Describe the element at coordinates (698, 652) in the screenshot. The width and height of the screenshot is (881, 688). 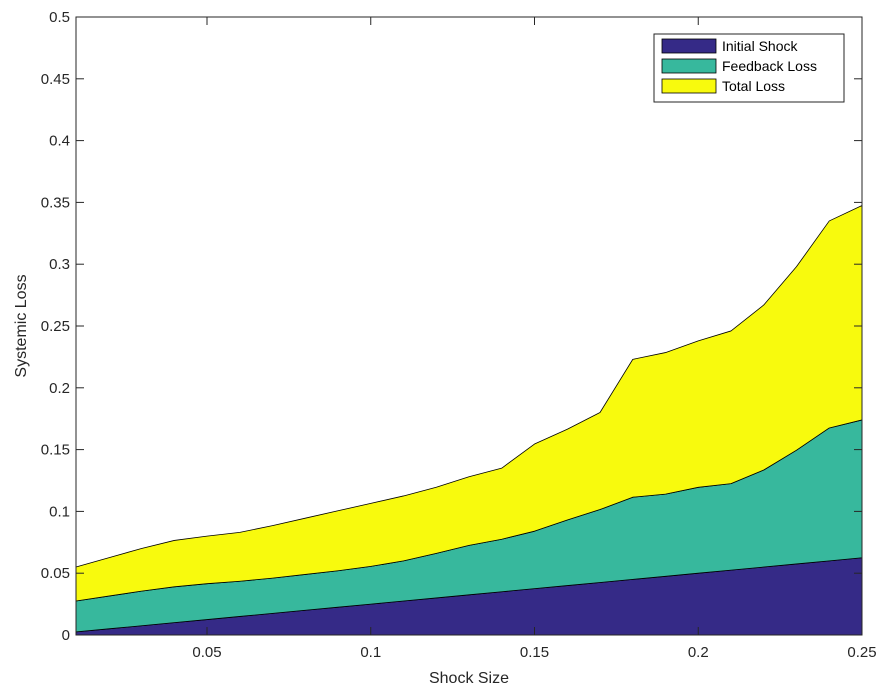
I see `x-tick-label: 0.2` at that location.